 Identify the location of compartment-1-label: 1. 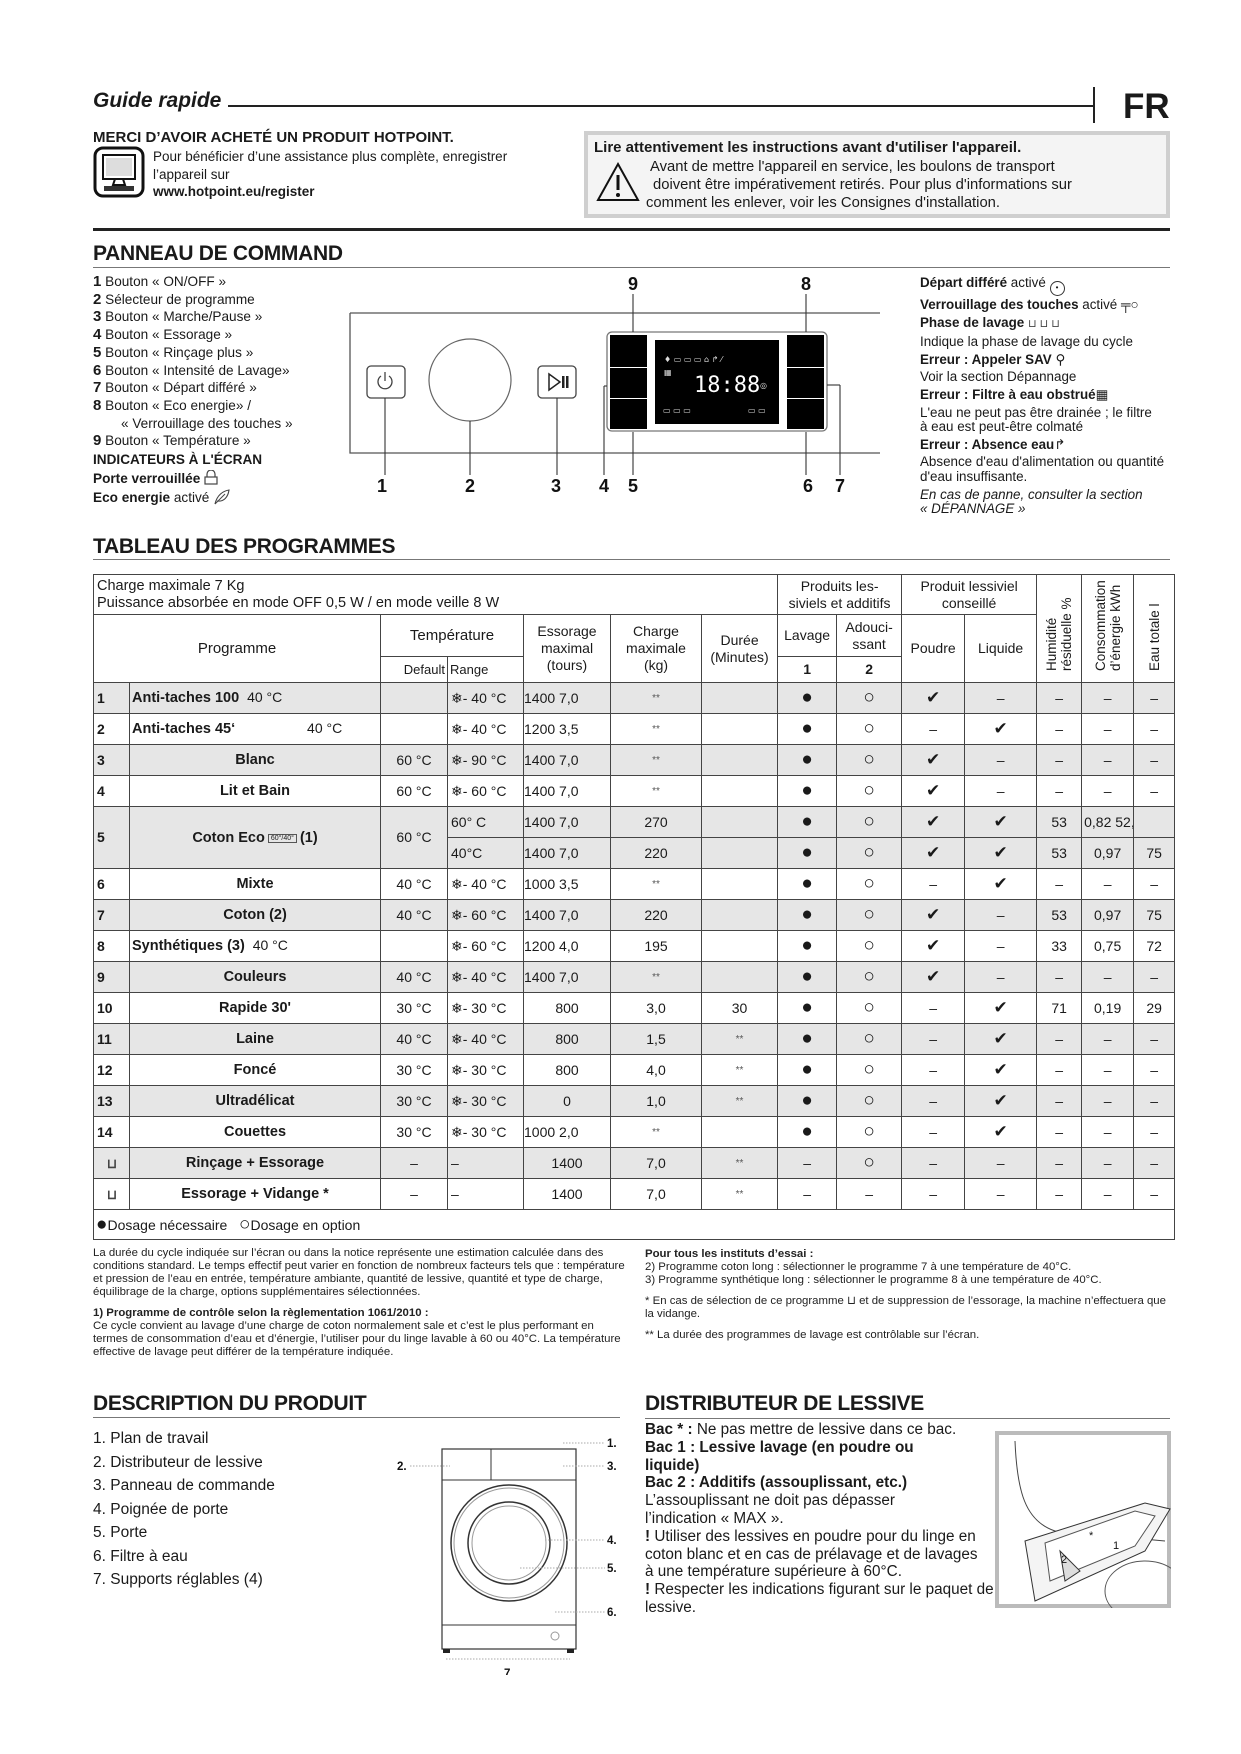
(1116, 1546).